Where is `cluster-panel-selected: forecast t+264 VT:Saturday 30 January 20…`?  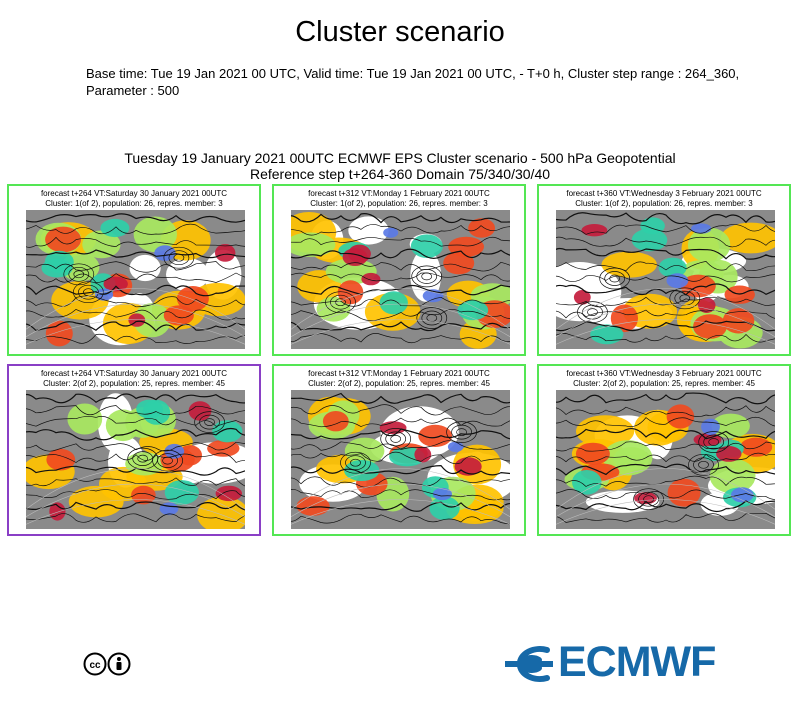
cluster-panel-selected: forecast t+264 VT:Saturday 30 January 20… is located at coordinates (134, 450).